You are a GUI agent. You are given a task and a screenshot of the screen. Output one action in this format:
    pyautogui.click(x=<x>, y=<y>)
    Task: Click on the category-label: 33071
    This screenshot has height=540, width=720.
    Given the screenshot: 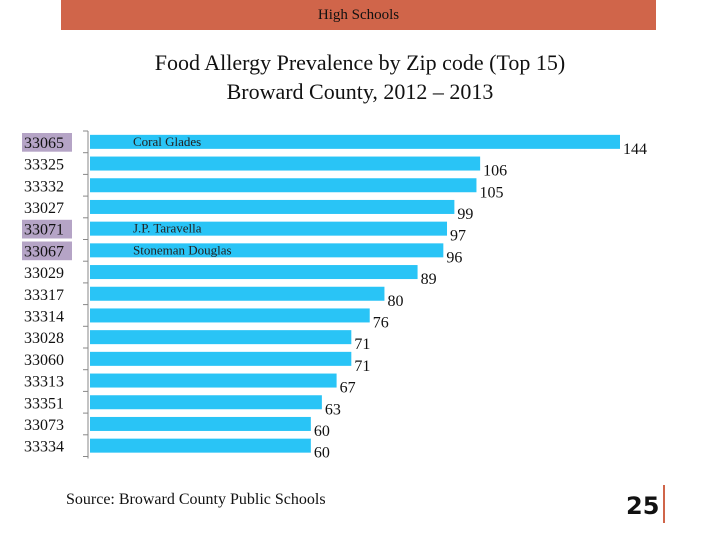 What is the action you would take?
    pyautogui.click(x=44, y=230)
    